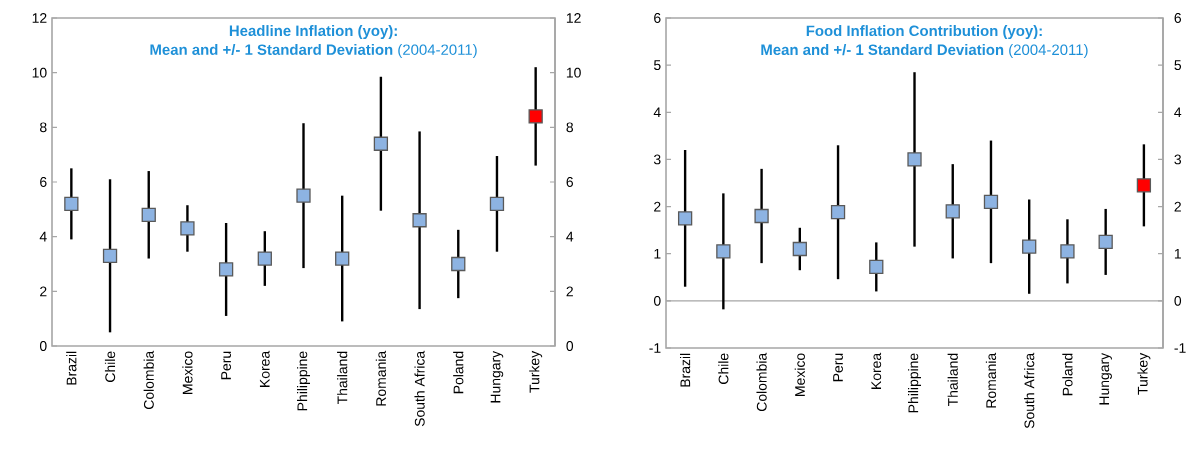  I want to click on y2-tick-label: 5, so click(1178, 65).